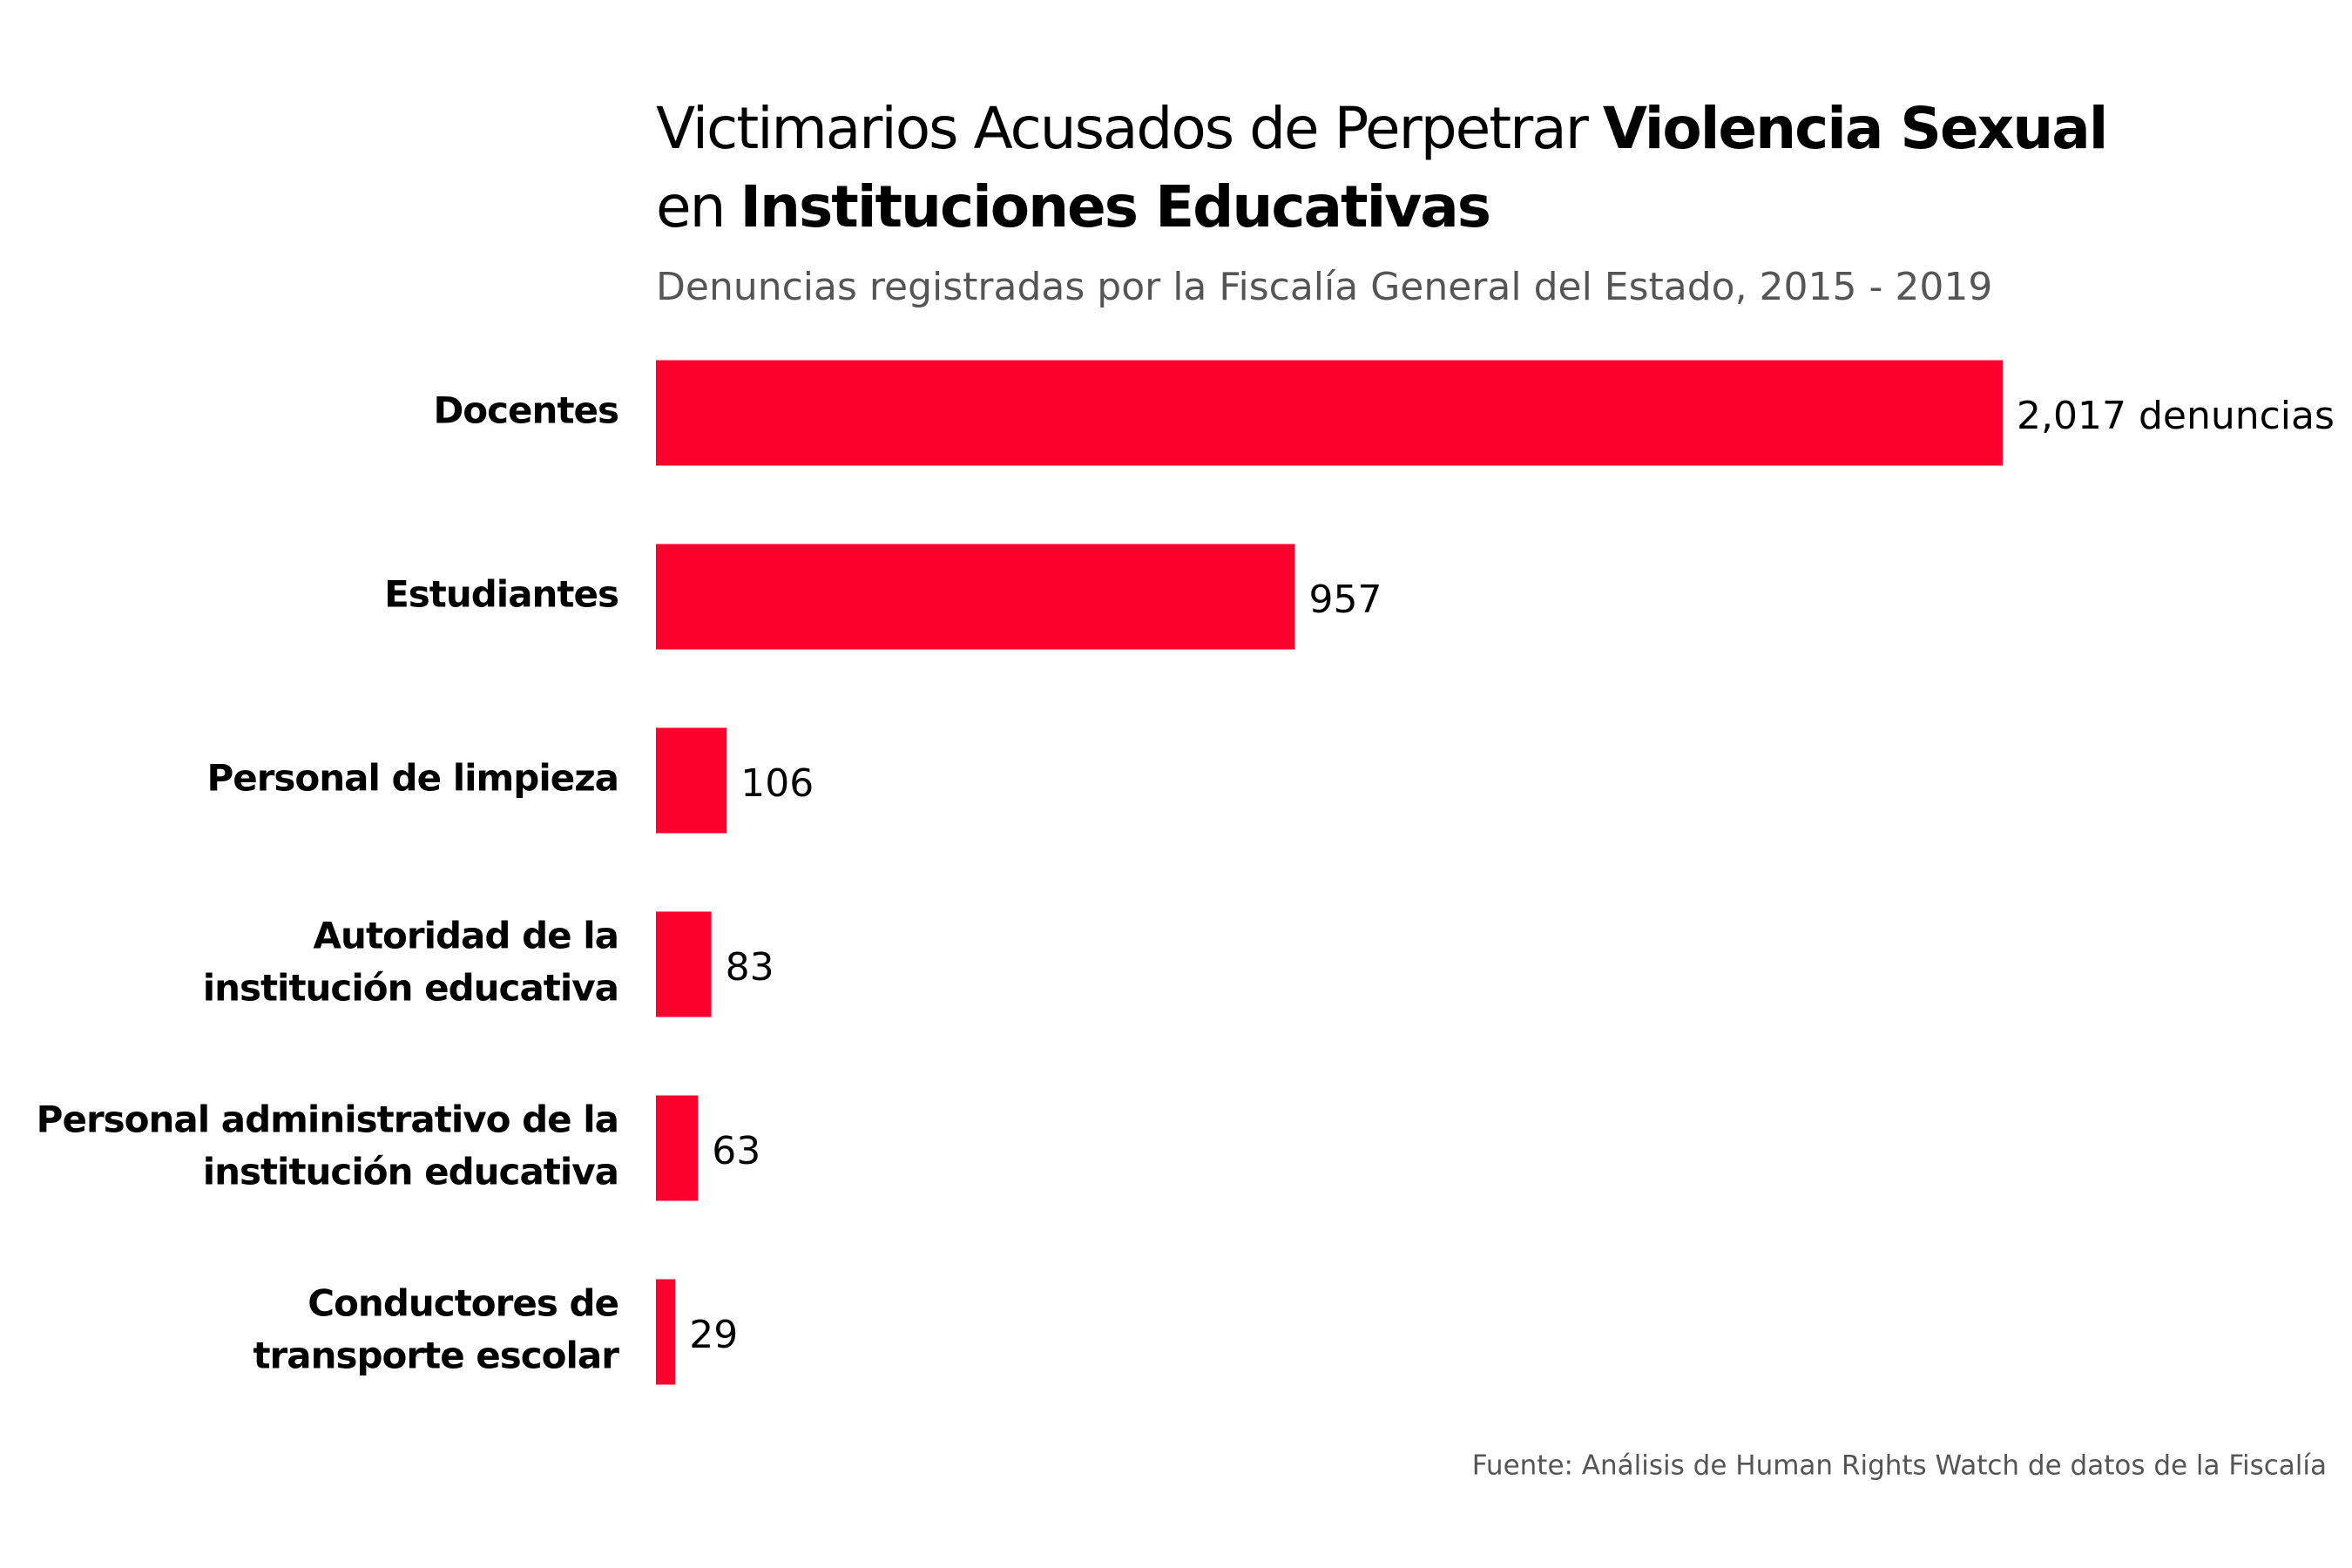  What do you see at coordinates (1123, 129) in the screenshot?
I see `title-part: Victimarios Acusados de Perpetrar` at bounding box center [1123, 129].